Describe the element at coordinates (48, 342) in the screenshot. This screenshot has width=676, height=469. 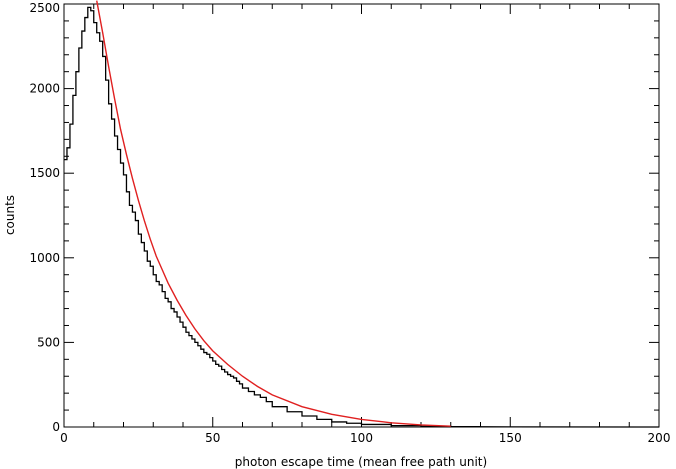
I see `y-tick-label: 500` at that location.